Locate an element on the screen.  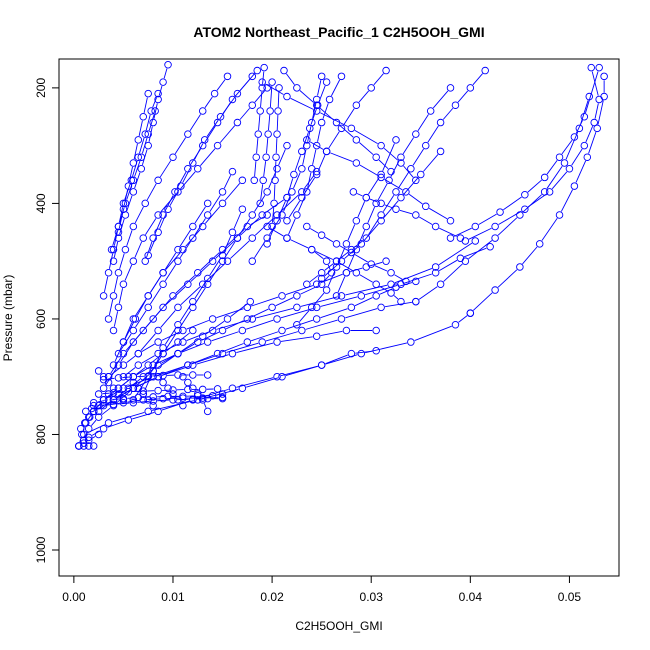
x-tick-label: 0.05 is located at coordinates (570, 597).